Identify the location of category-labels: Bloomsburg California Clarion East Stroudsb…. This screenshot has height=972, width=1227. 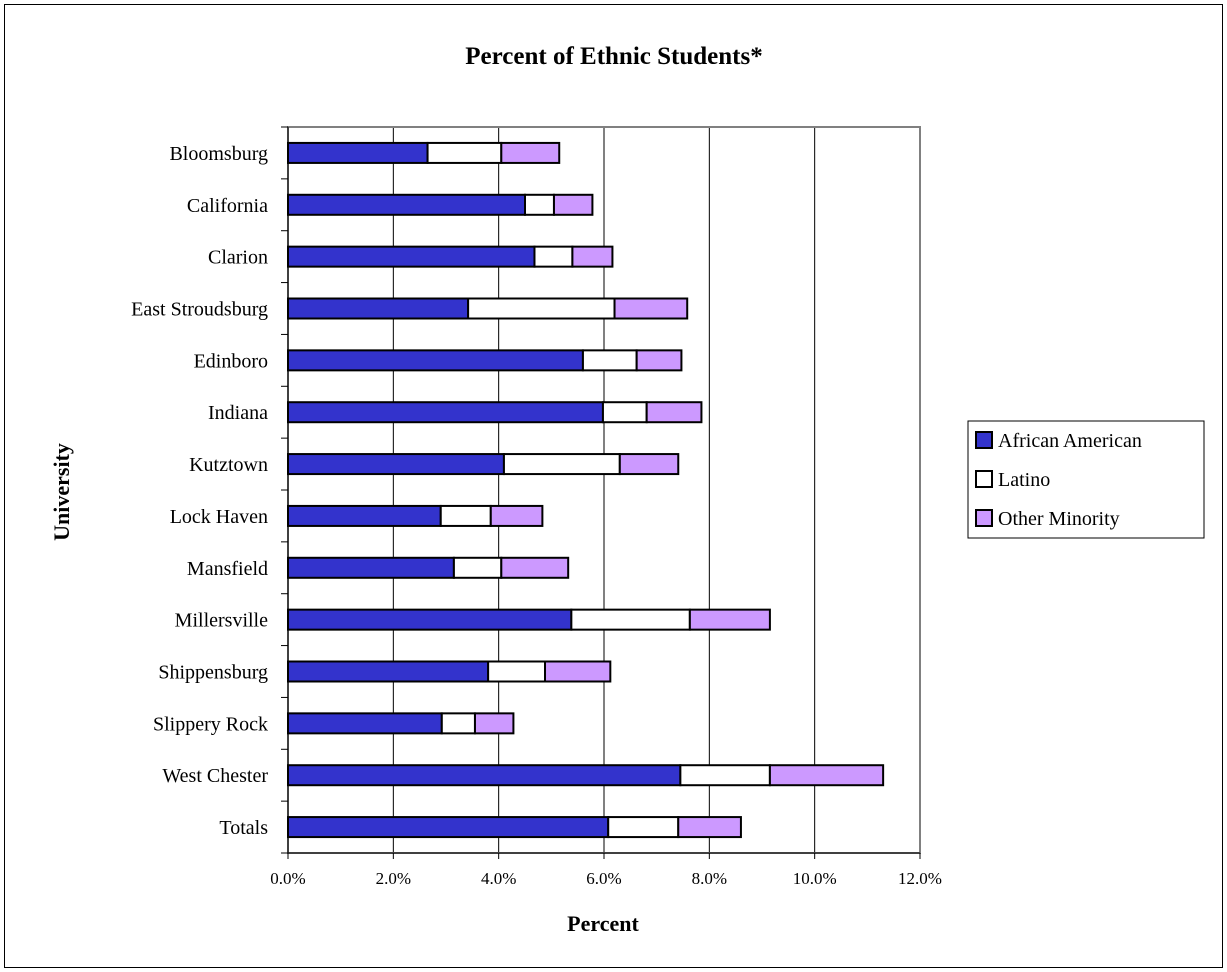
(199, 491).